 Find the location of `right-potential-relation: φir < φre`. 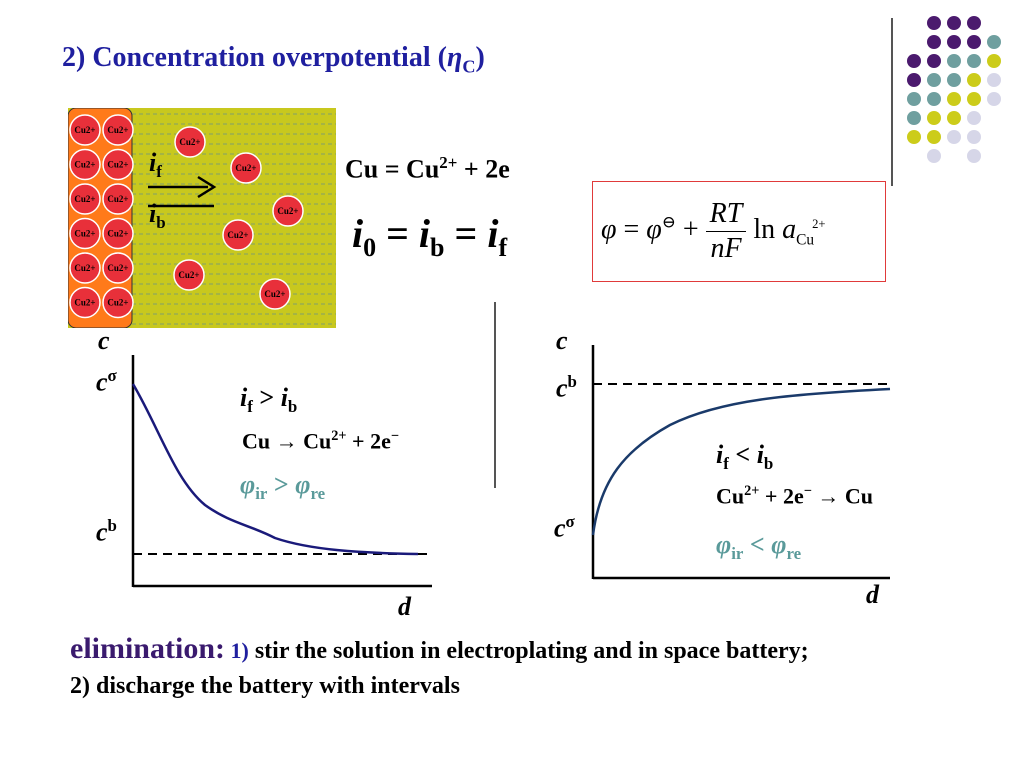

right-potential-relation: φir < φre is located at coordinates (759, 547).